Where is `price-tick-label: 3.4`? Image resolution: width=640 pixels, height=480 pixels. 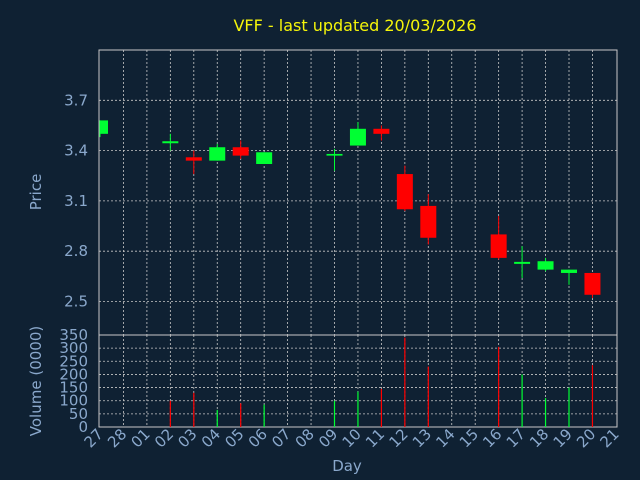
price-tick-label: 3.4 is located at coordinates (76, 151).